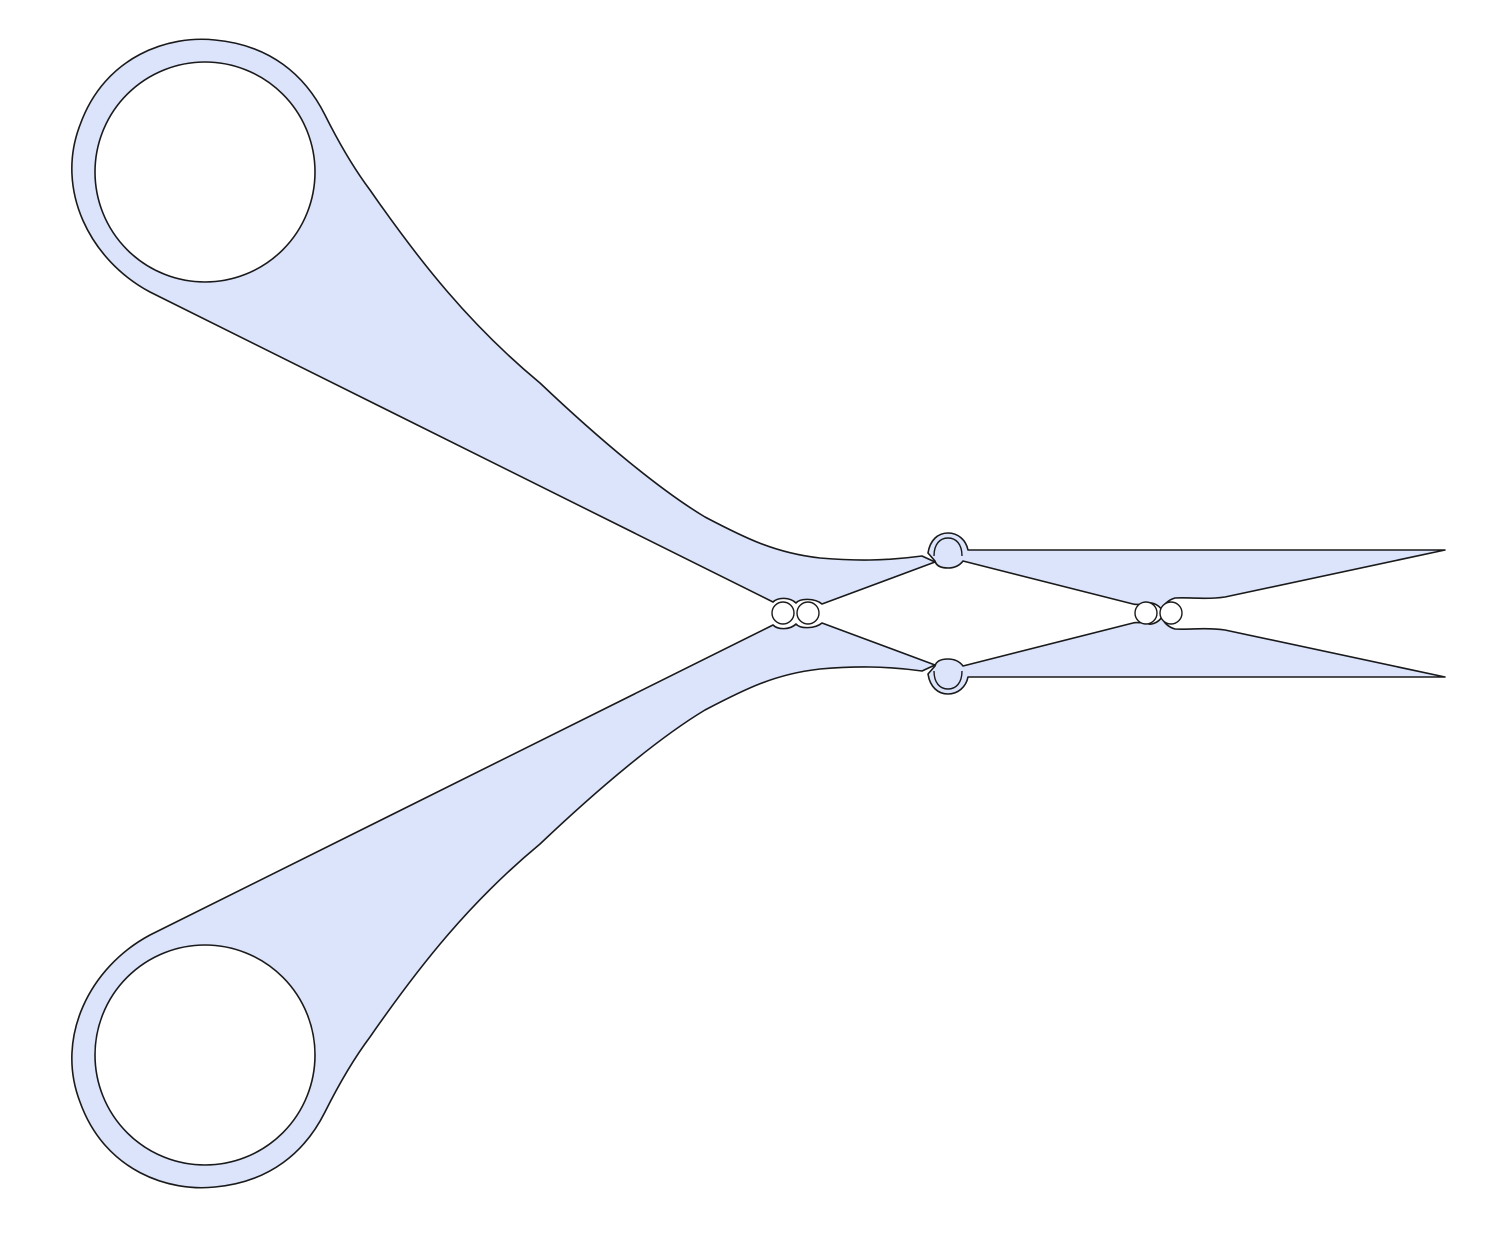 The image size is (1490, 1256). What do you see at coordinates (808, 613) in the screenshot?
I see `left-joint-hole-b` at bounding box center [808, 613].